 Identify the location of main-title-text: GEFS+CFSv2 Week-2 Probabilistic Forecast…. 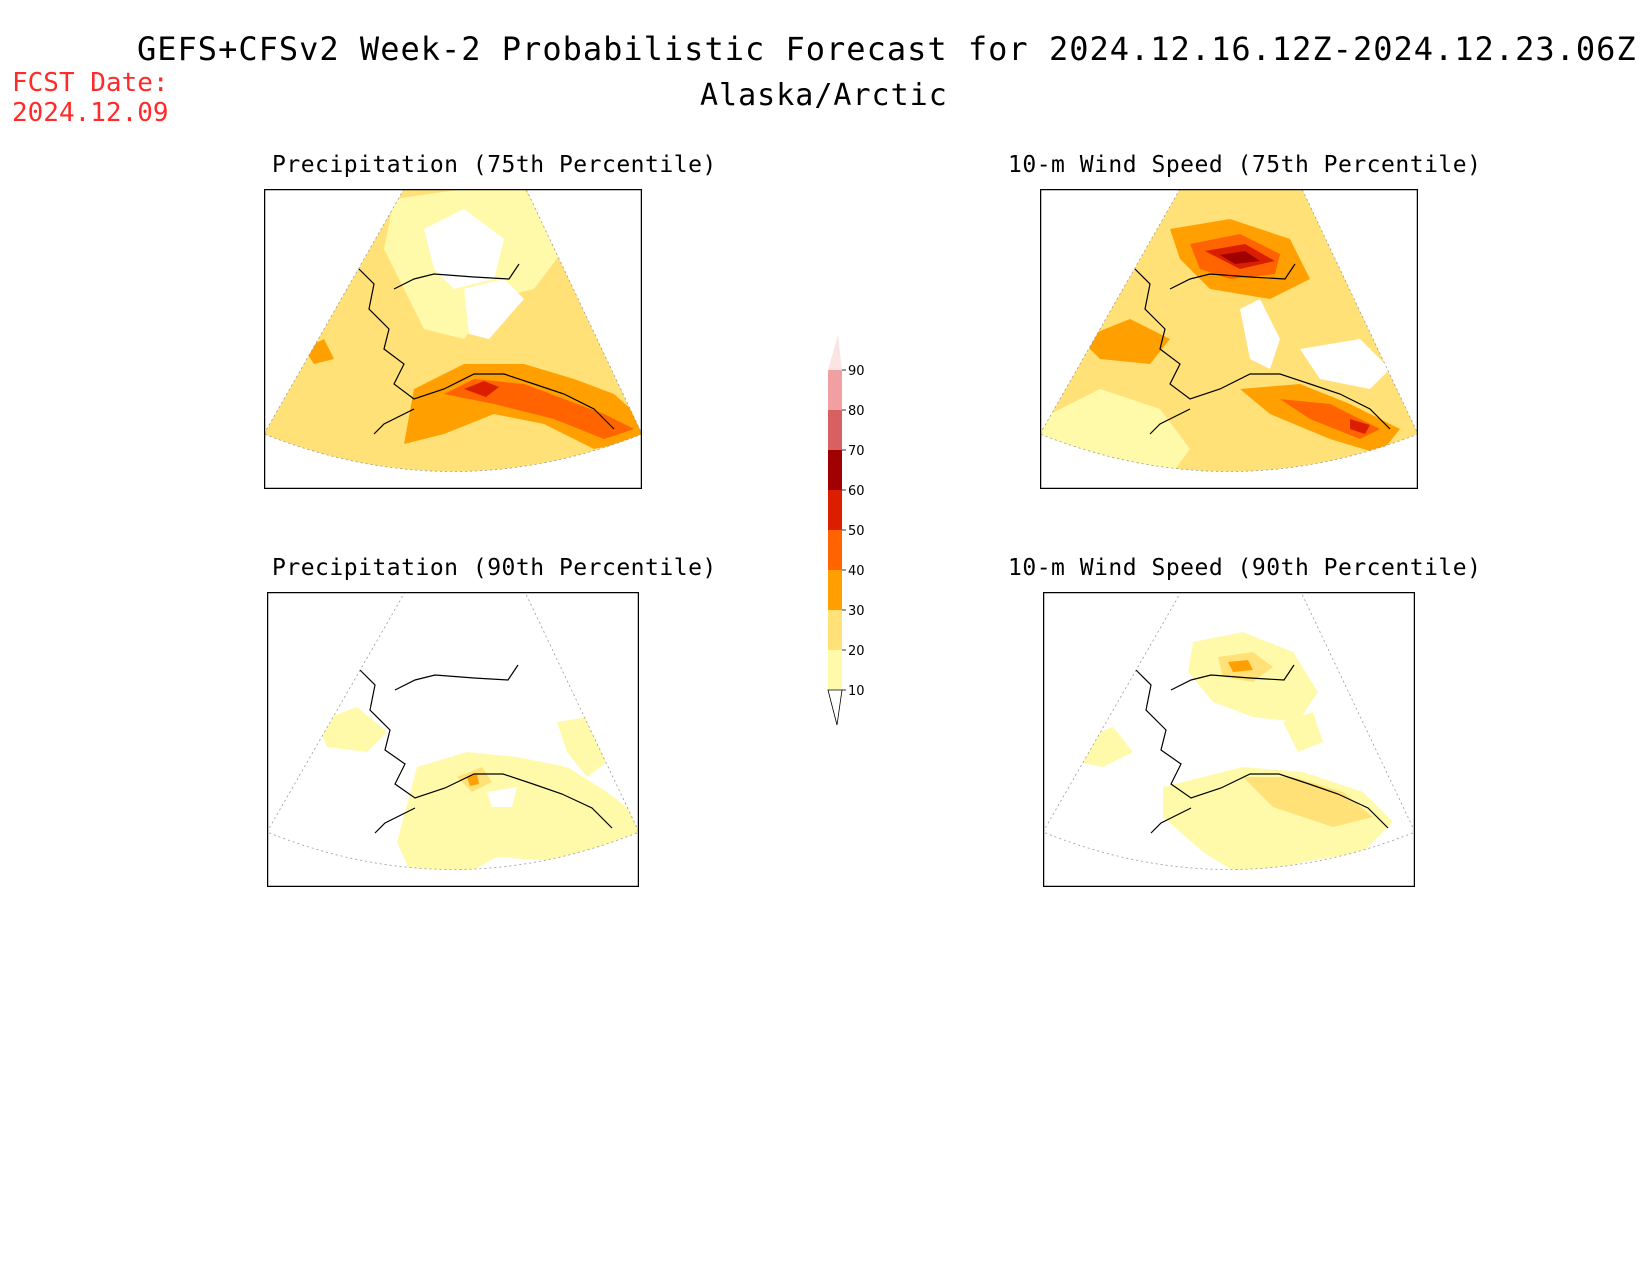
(887, 49).